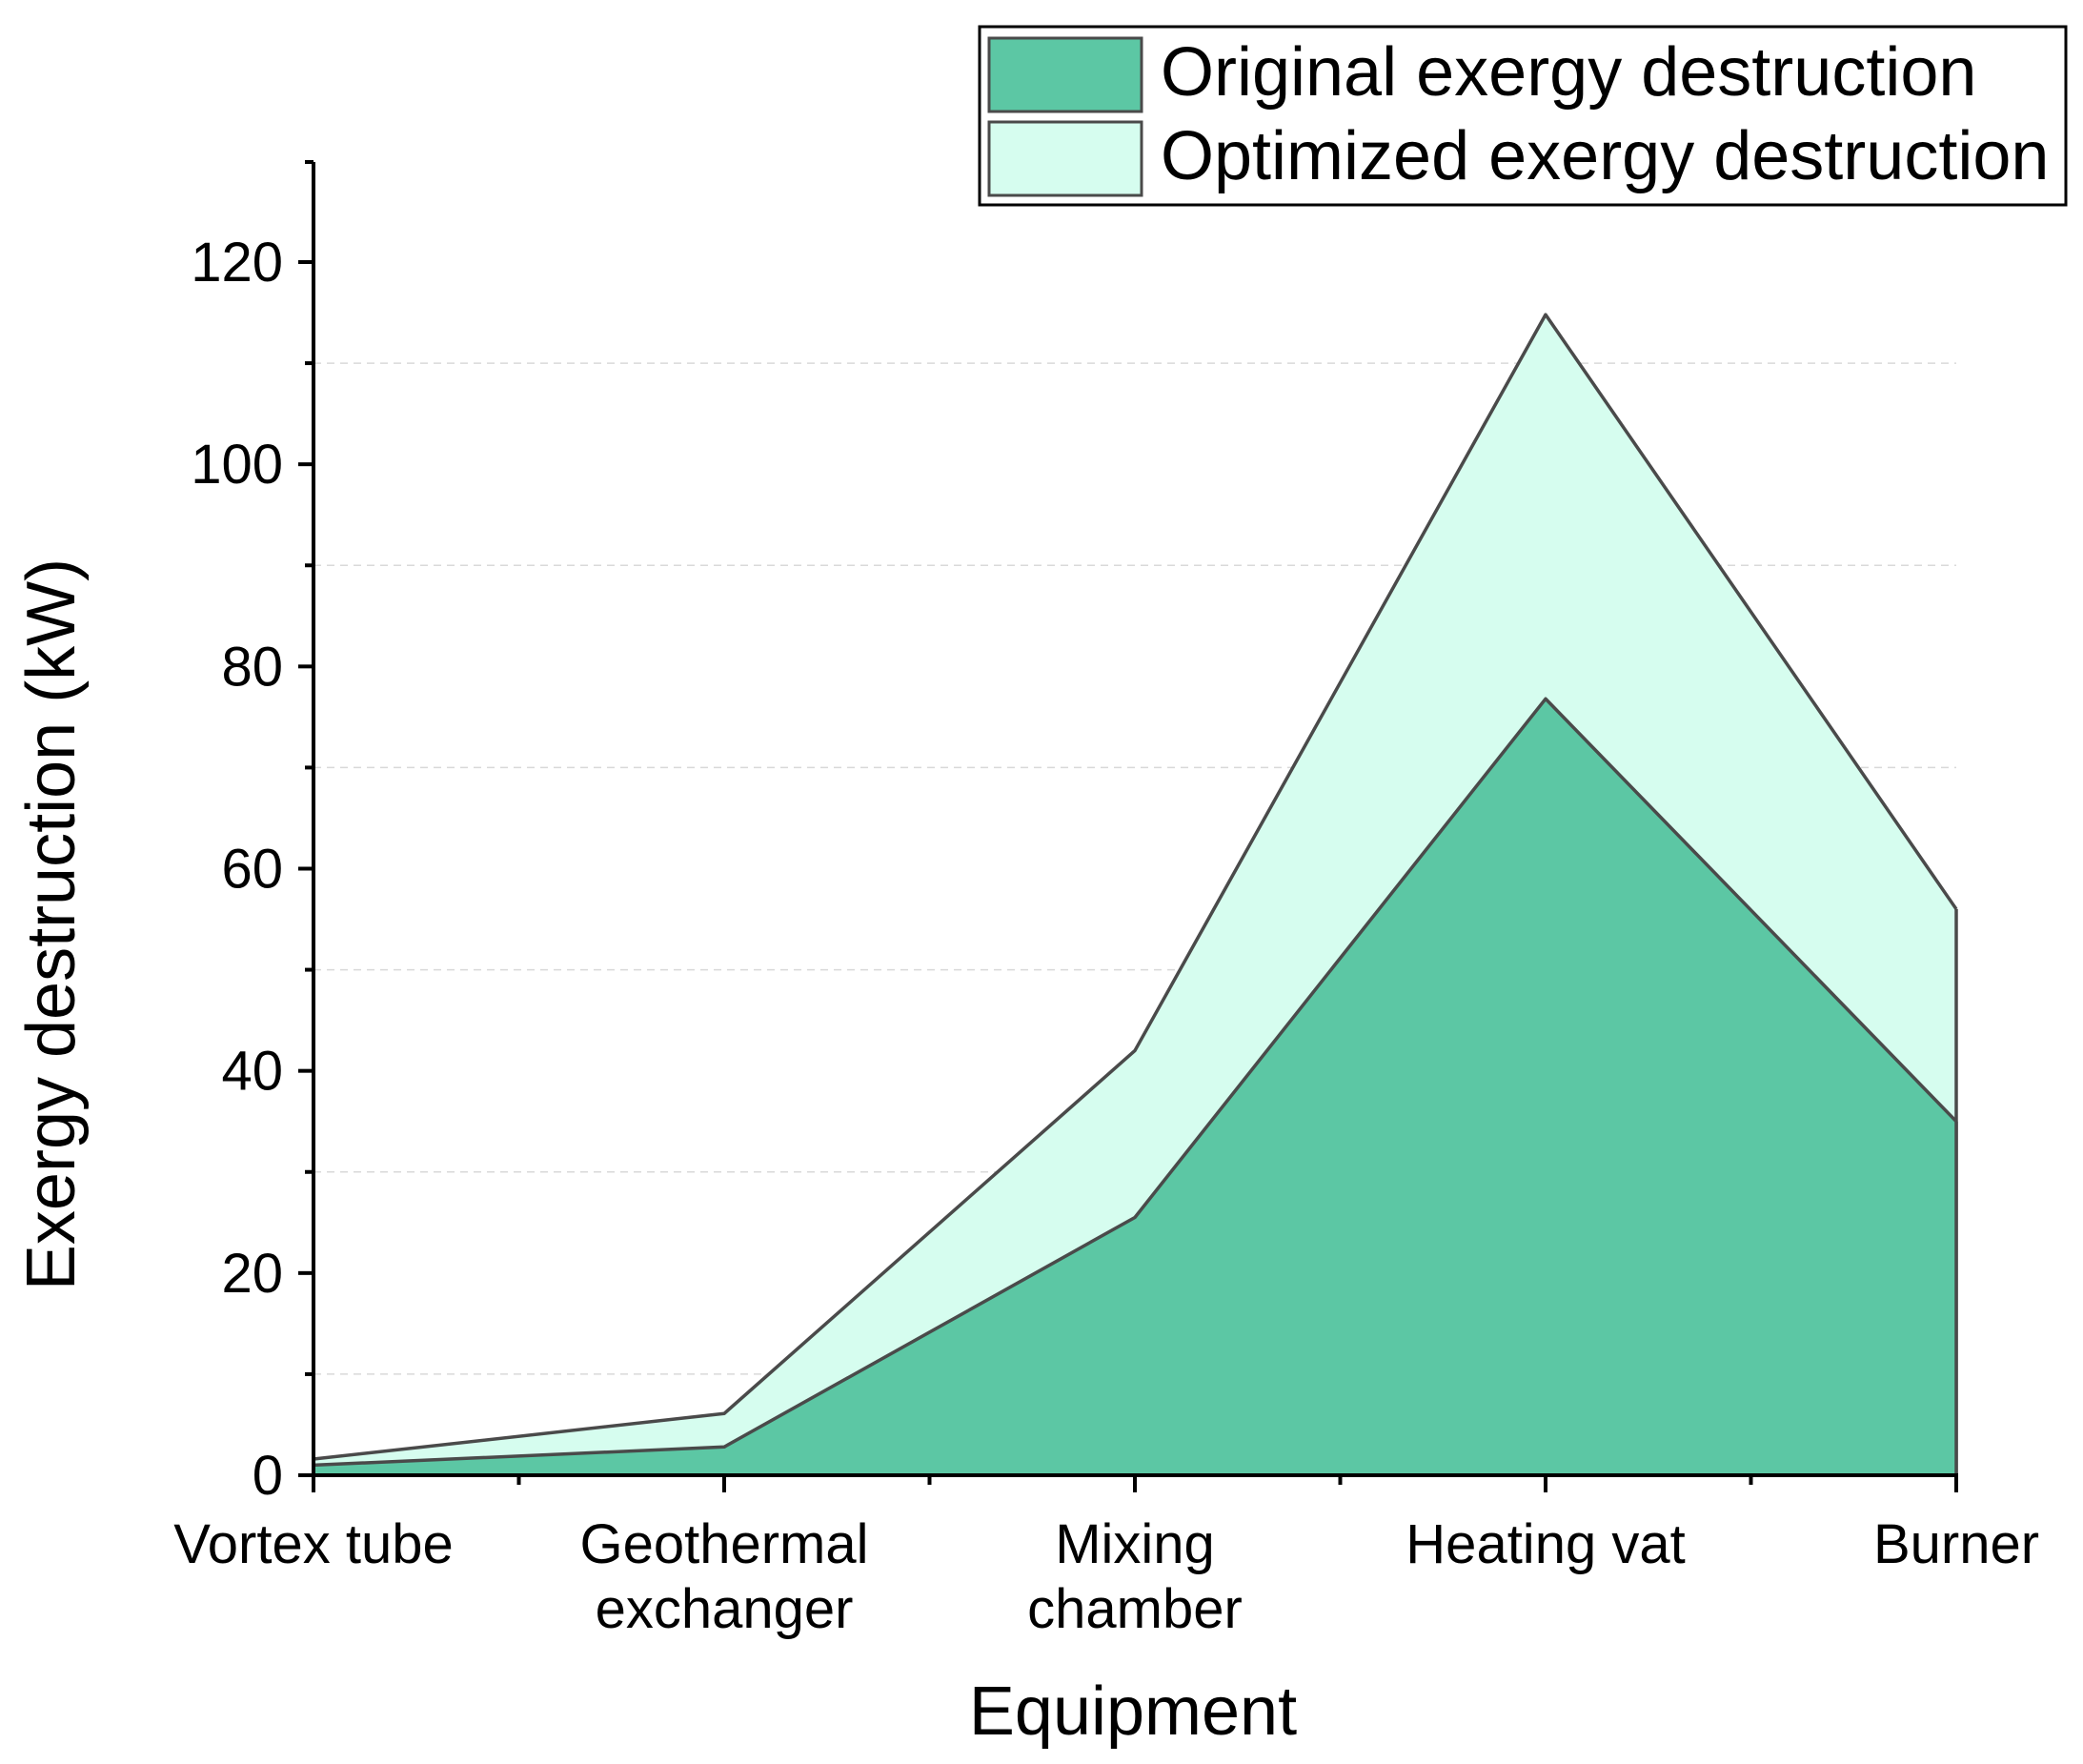  I want to click on y-tick-label: 80, so click(252, 667).